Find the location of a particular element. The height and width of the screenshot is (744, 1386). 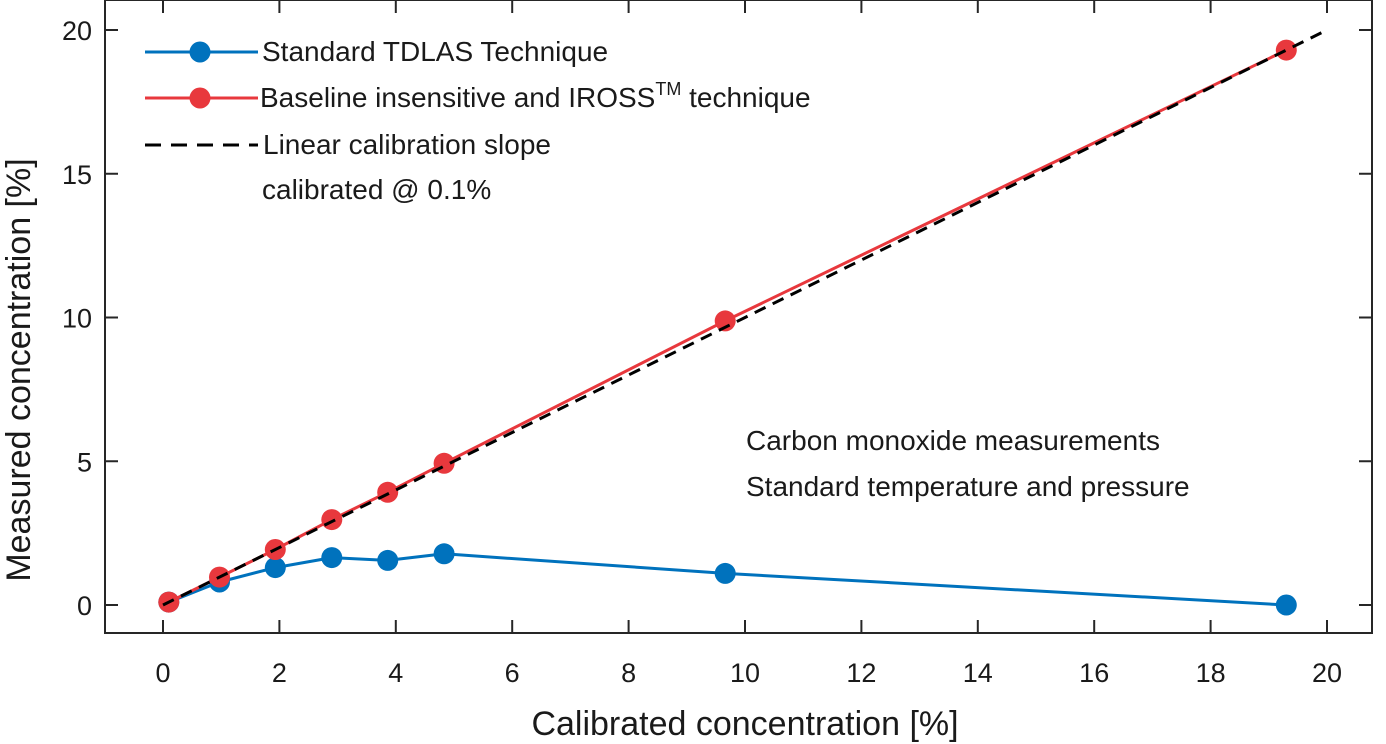

x-tick-label: 8 is located at coordinates (628, 673).